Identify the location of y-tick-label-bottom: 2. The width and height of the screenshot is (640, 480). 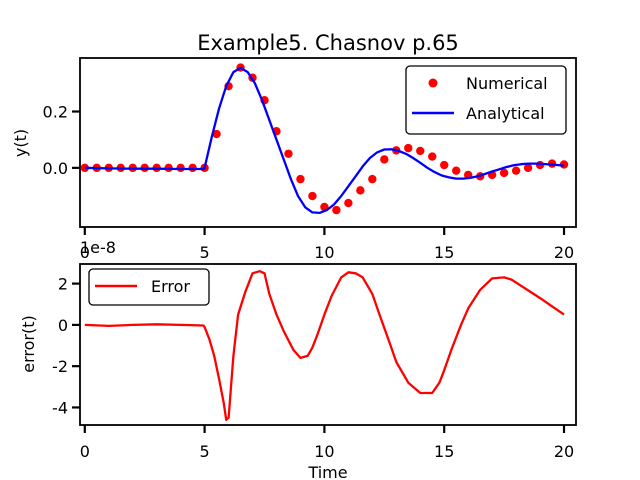
(63, 284).